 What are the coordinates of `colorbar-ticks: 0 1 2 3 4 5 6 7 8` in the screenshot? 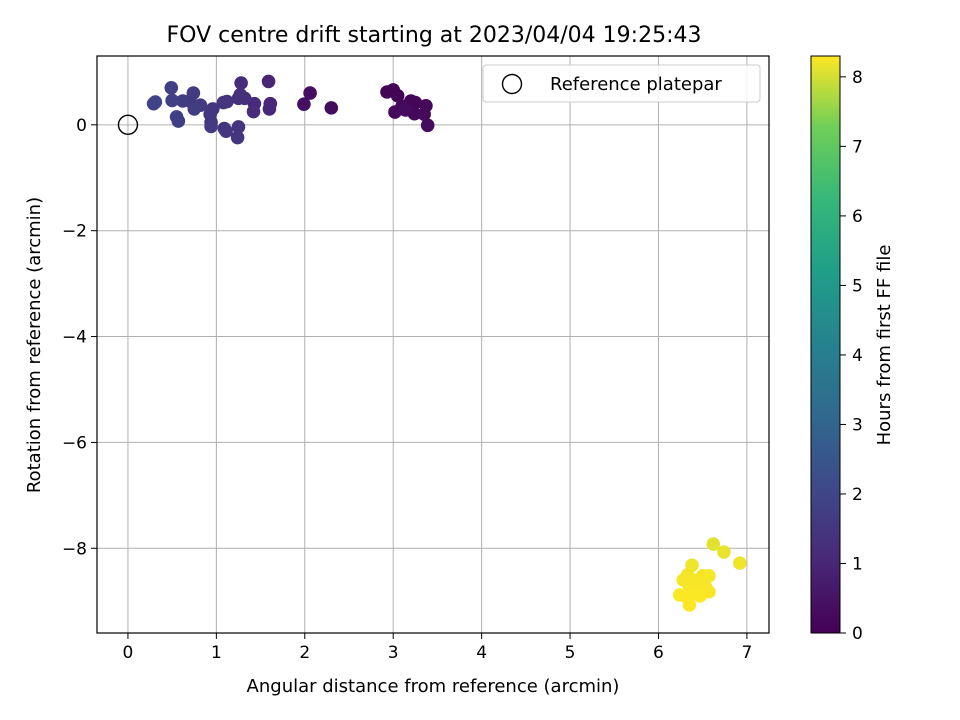 It's located at (851, 356).